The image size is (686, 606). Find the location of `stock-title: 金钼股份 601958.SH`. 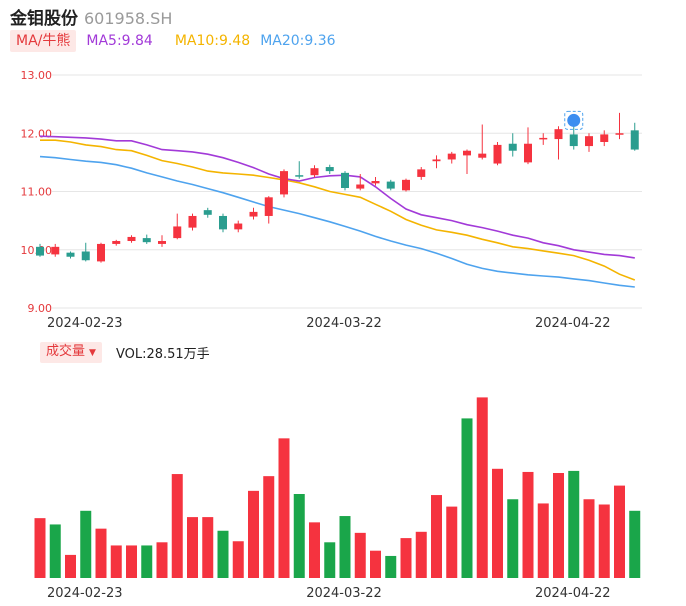

stock-title: 金钼股份 601958.SH is located at coordinates (91, 16).